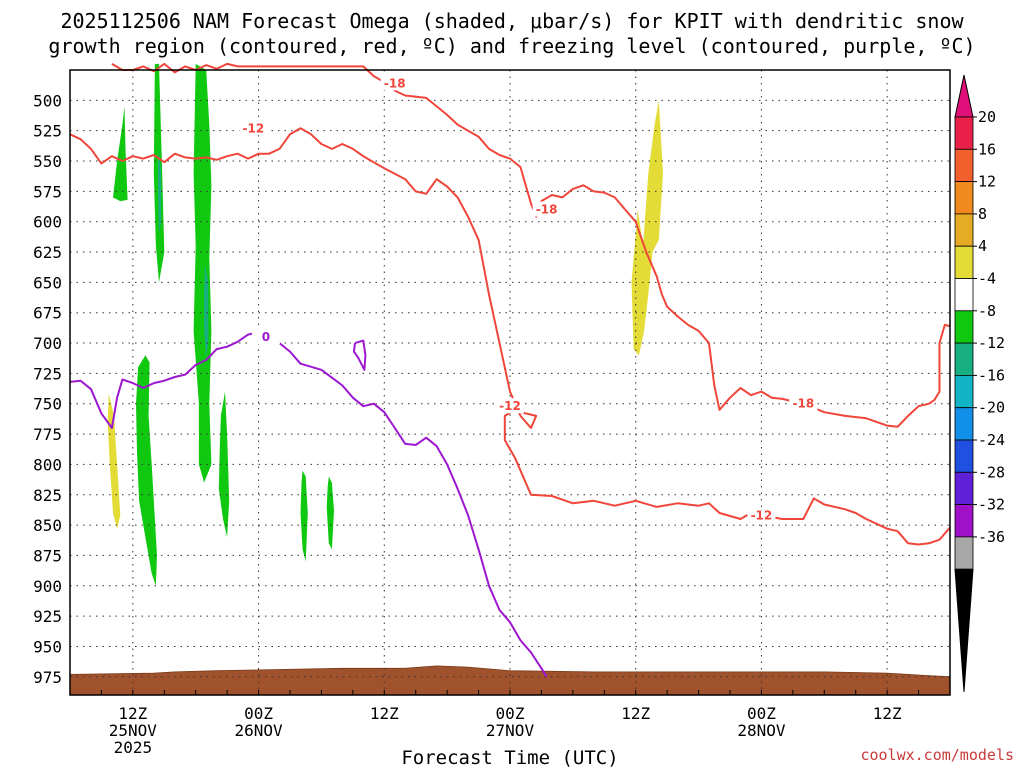 This screenshot has width=1024, height=768. What do you see at coordinates (987, 311) in the screenshot?
I see `colorbar-label-6: -8` at bounding box center [987, 311].